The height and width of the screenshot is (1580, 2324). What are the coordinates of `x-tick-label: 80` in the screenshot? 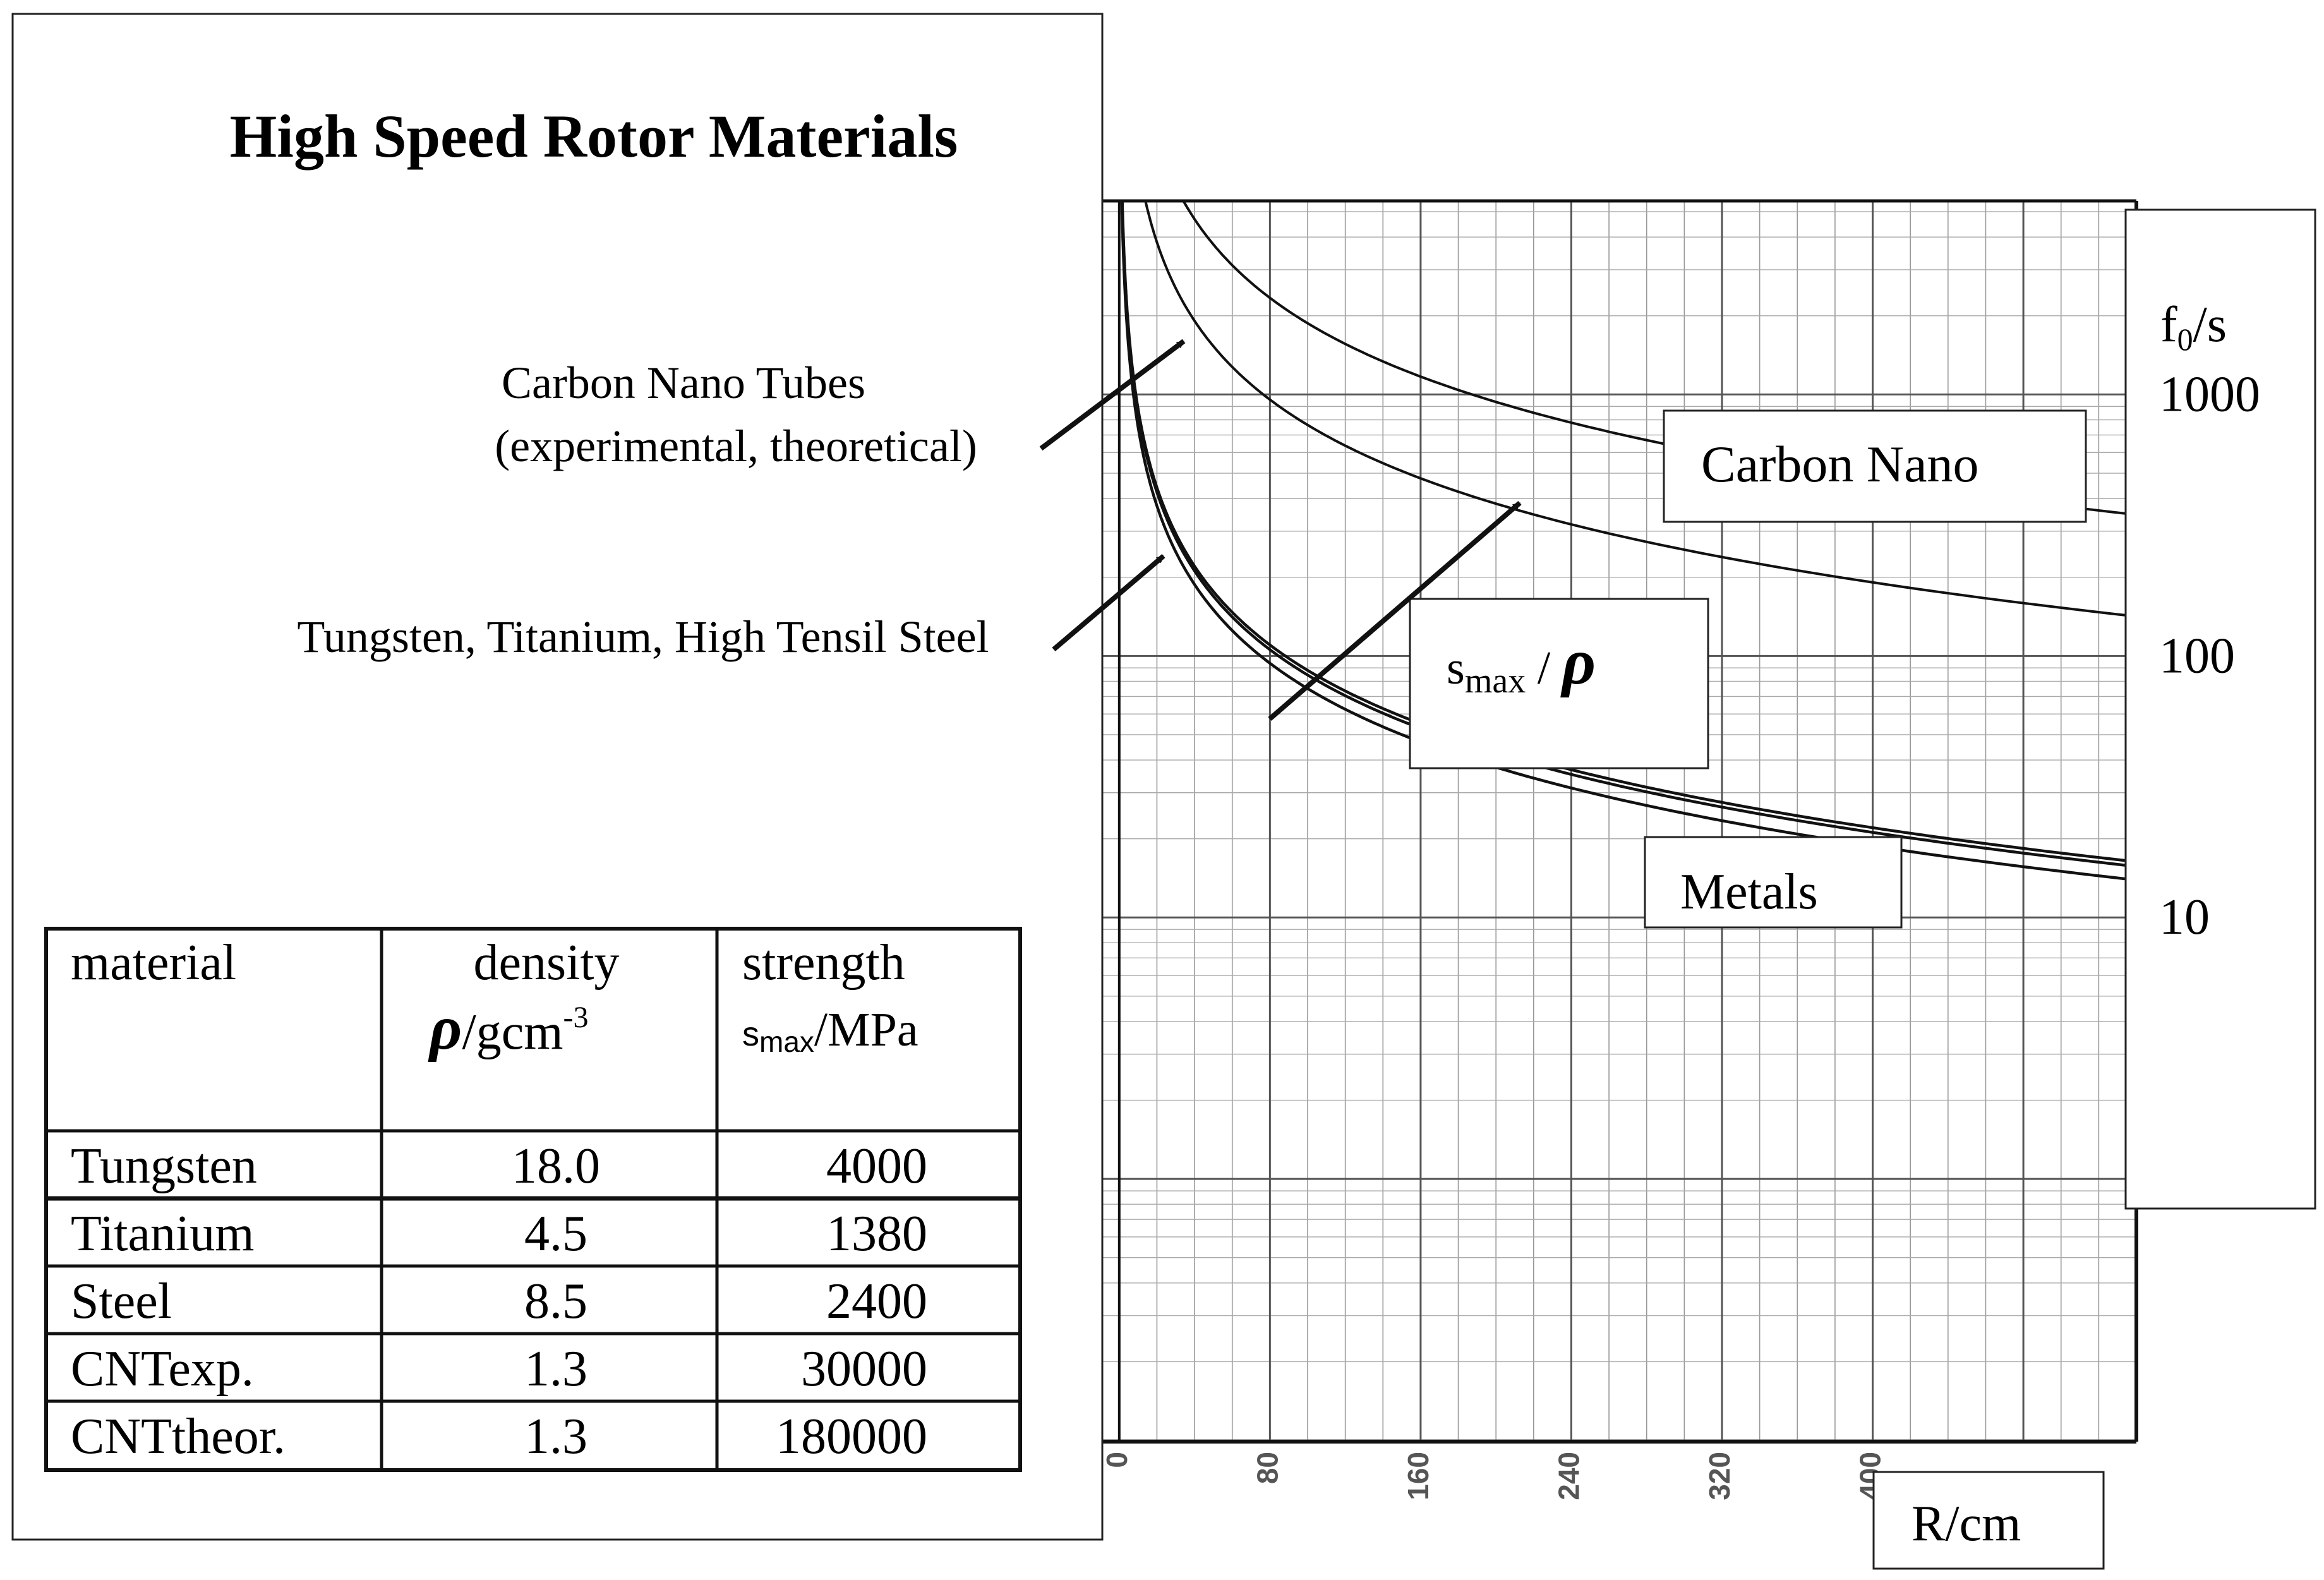 It's located at (1267, 1468).